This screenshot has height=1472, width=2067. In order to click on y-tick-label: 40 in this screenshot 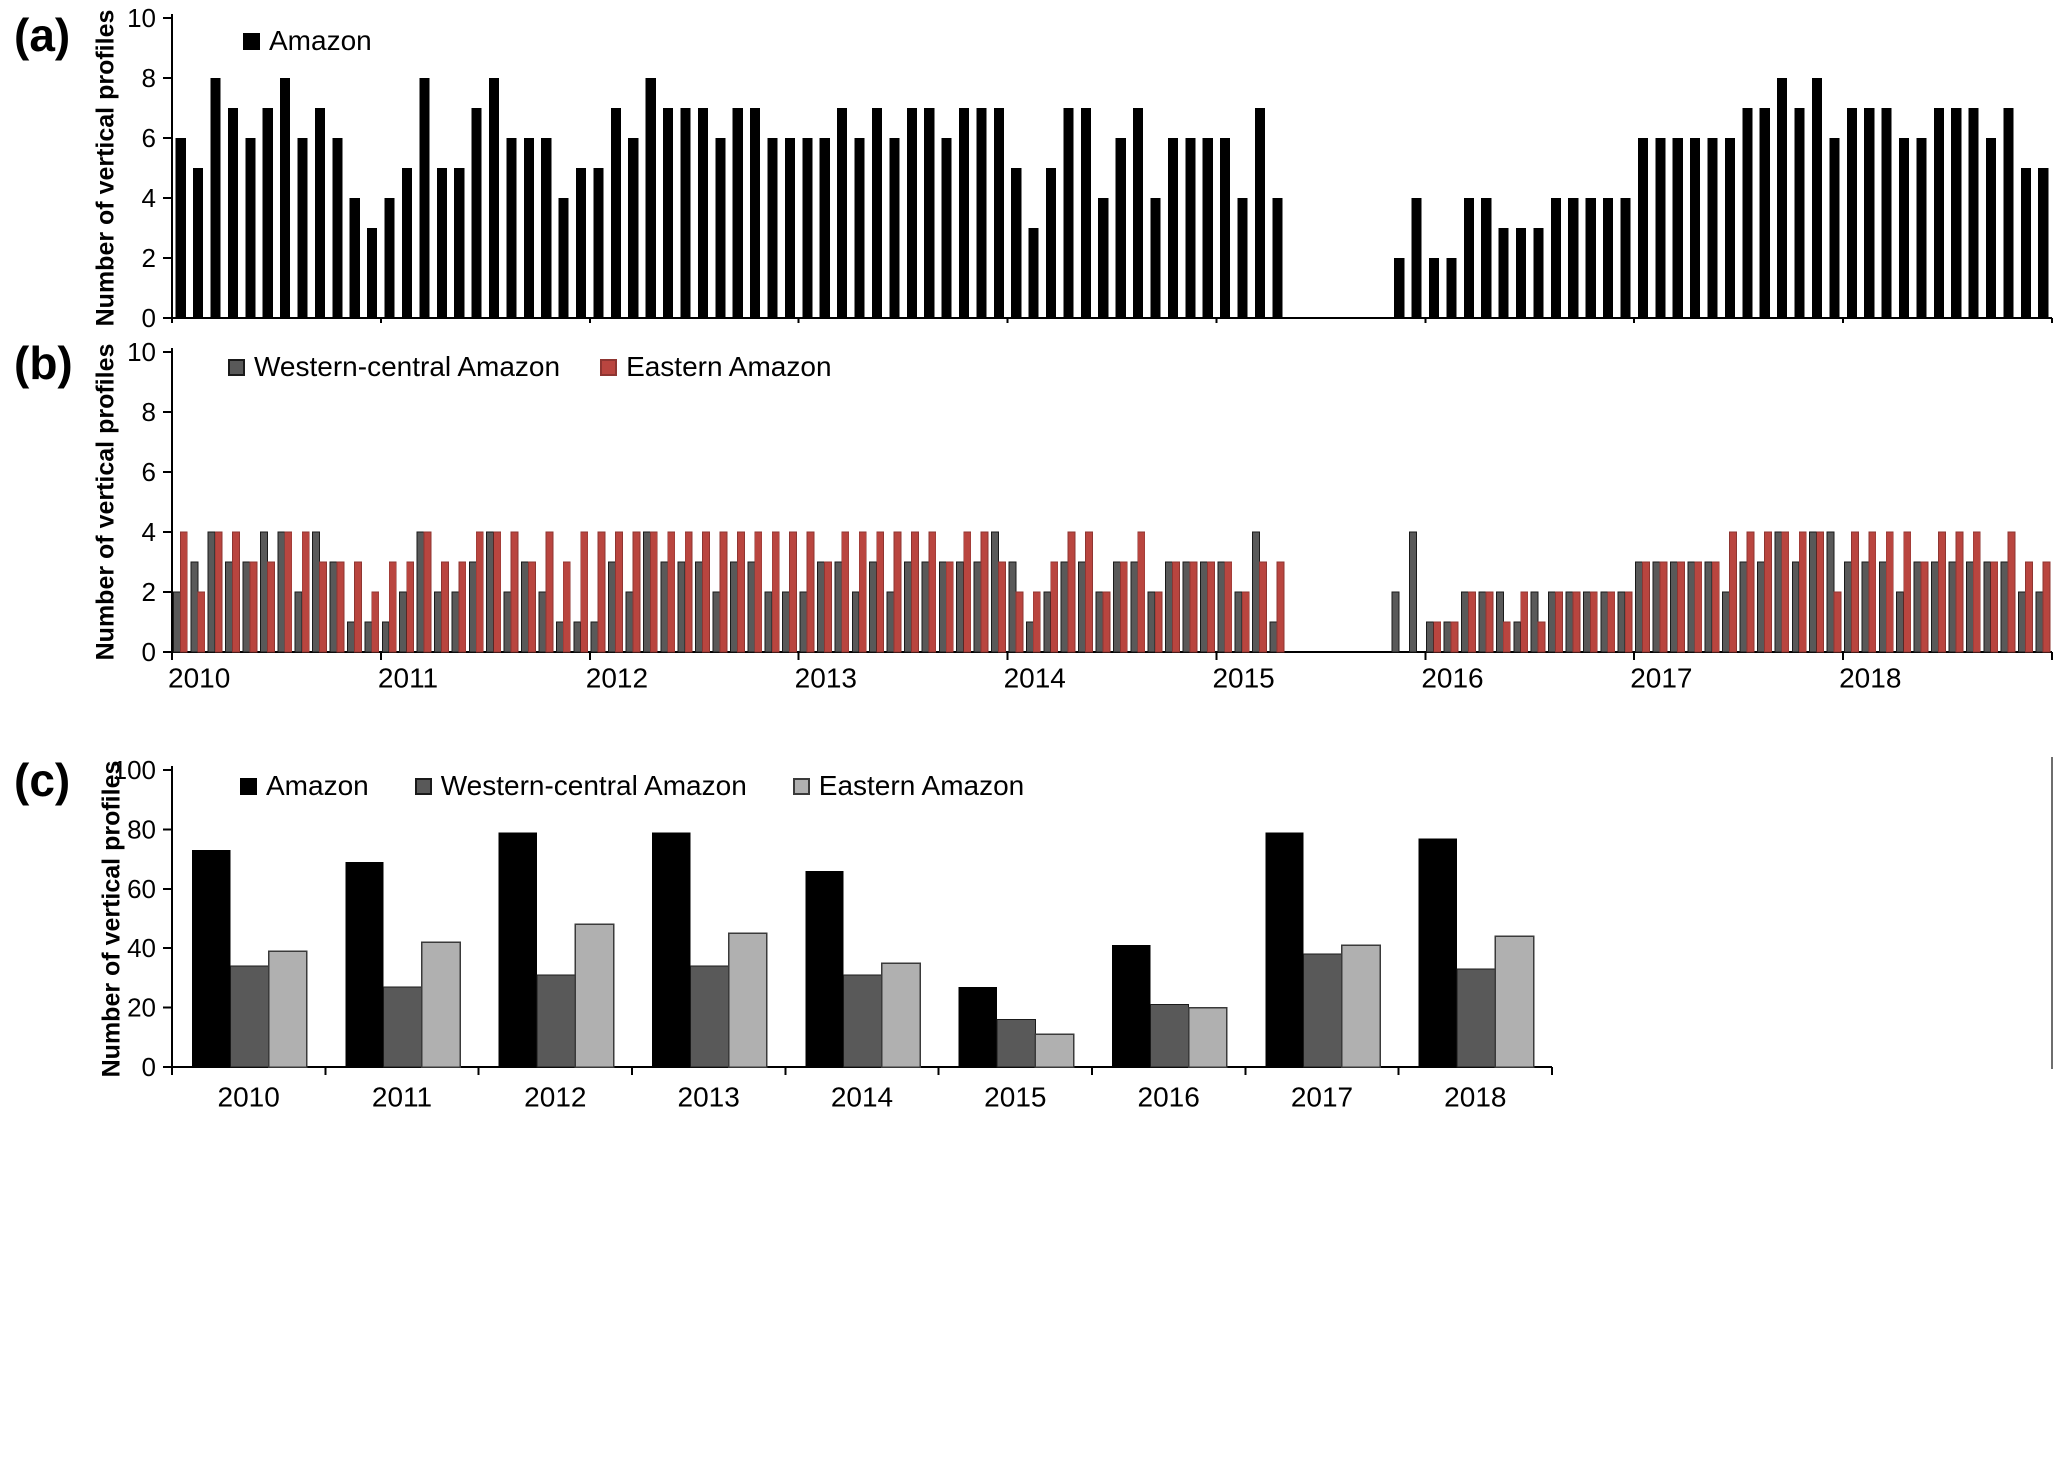, I will do `click(141, 948)`.